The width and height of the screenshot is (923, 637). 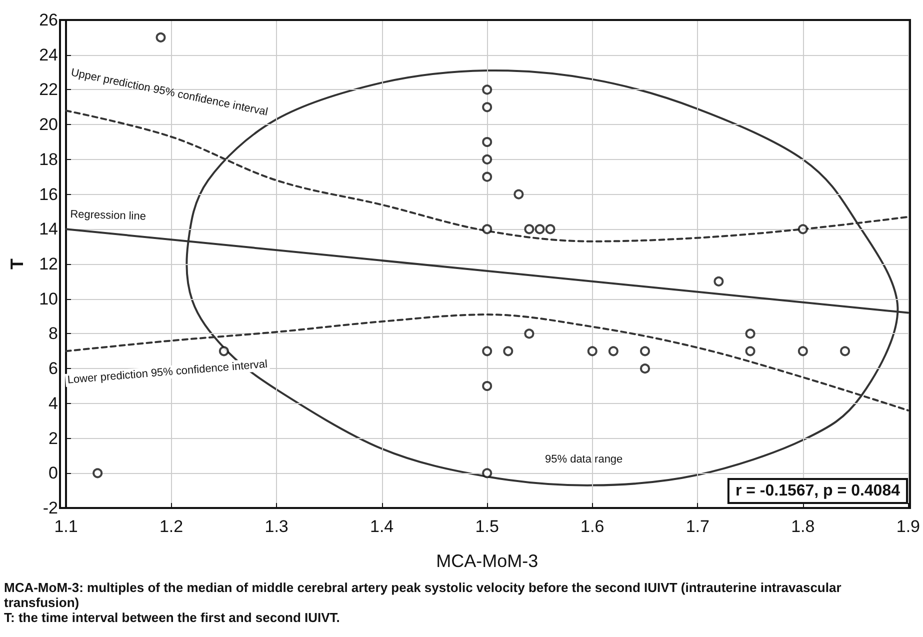 I want to click on annotation: 95% data range, so click(x=584, y=460).